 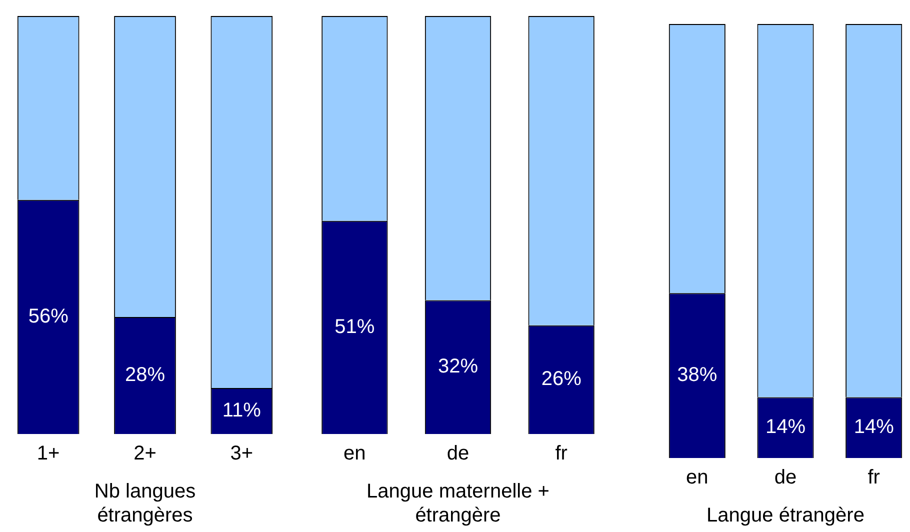 What do you see at coordinates (48, 316) in the screenshot?
I see `data-label: 56%` at bounding box center [48, 316].